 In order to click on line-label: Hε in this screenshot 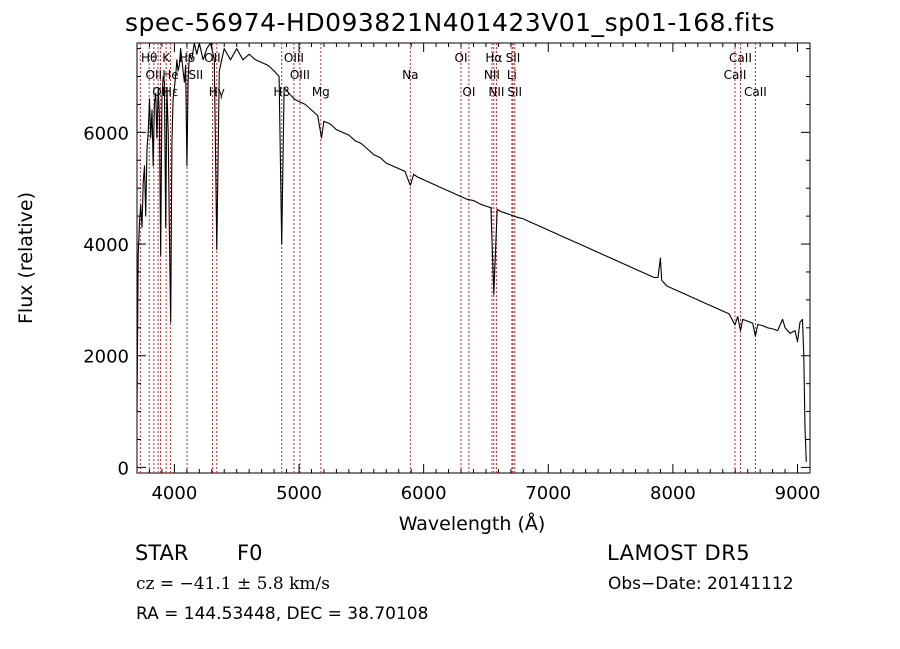, I will do `click(171, 92)`.